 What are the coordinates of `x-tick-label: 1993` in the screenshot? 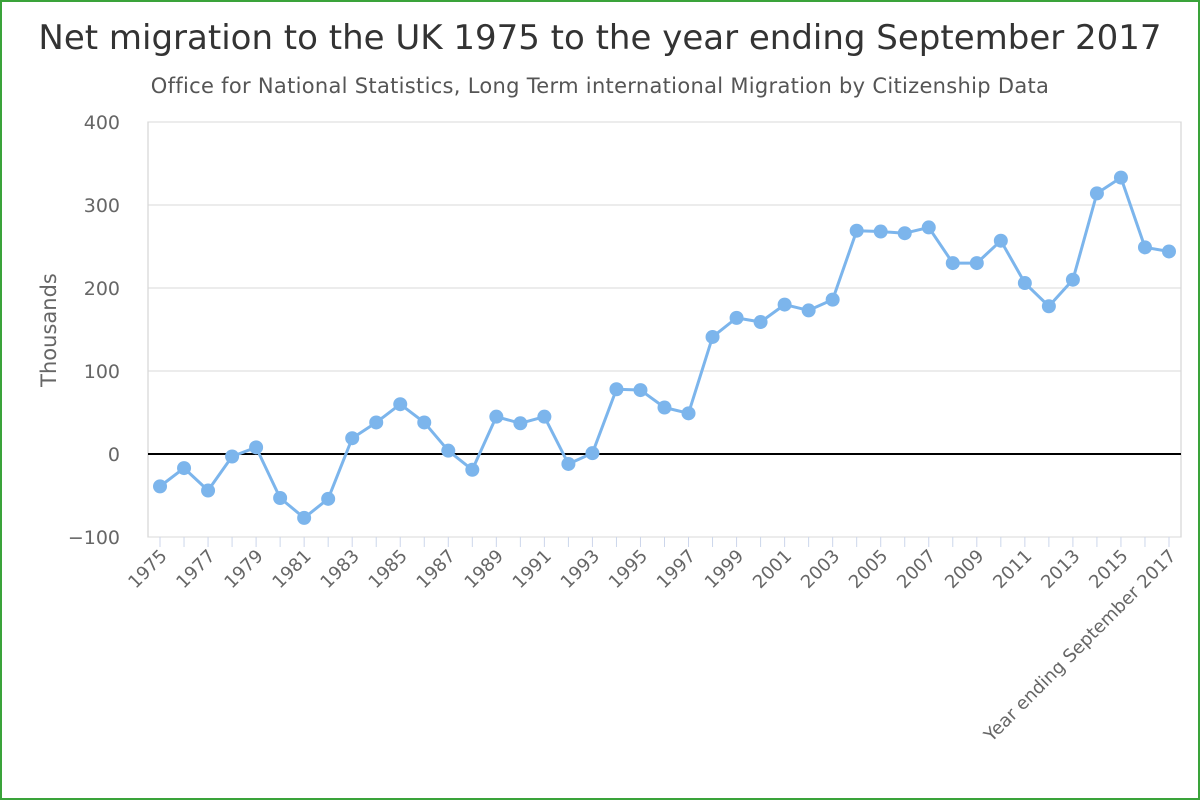 It's located at (580, 569).